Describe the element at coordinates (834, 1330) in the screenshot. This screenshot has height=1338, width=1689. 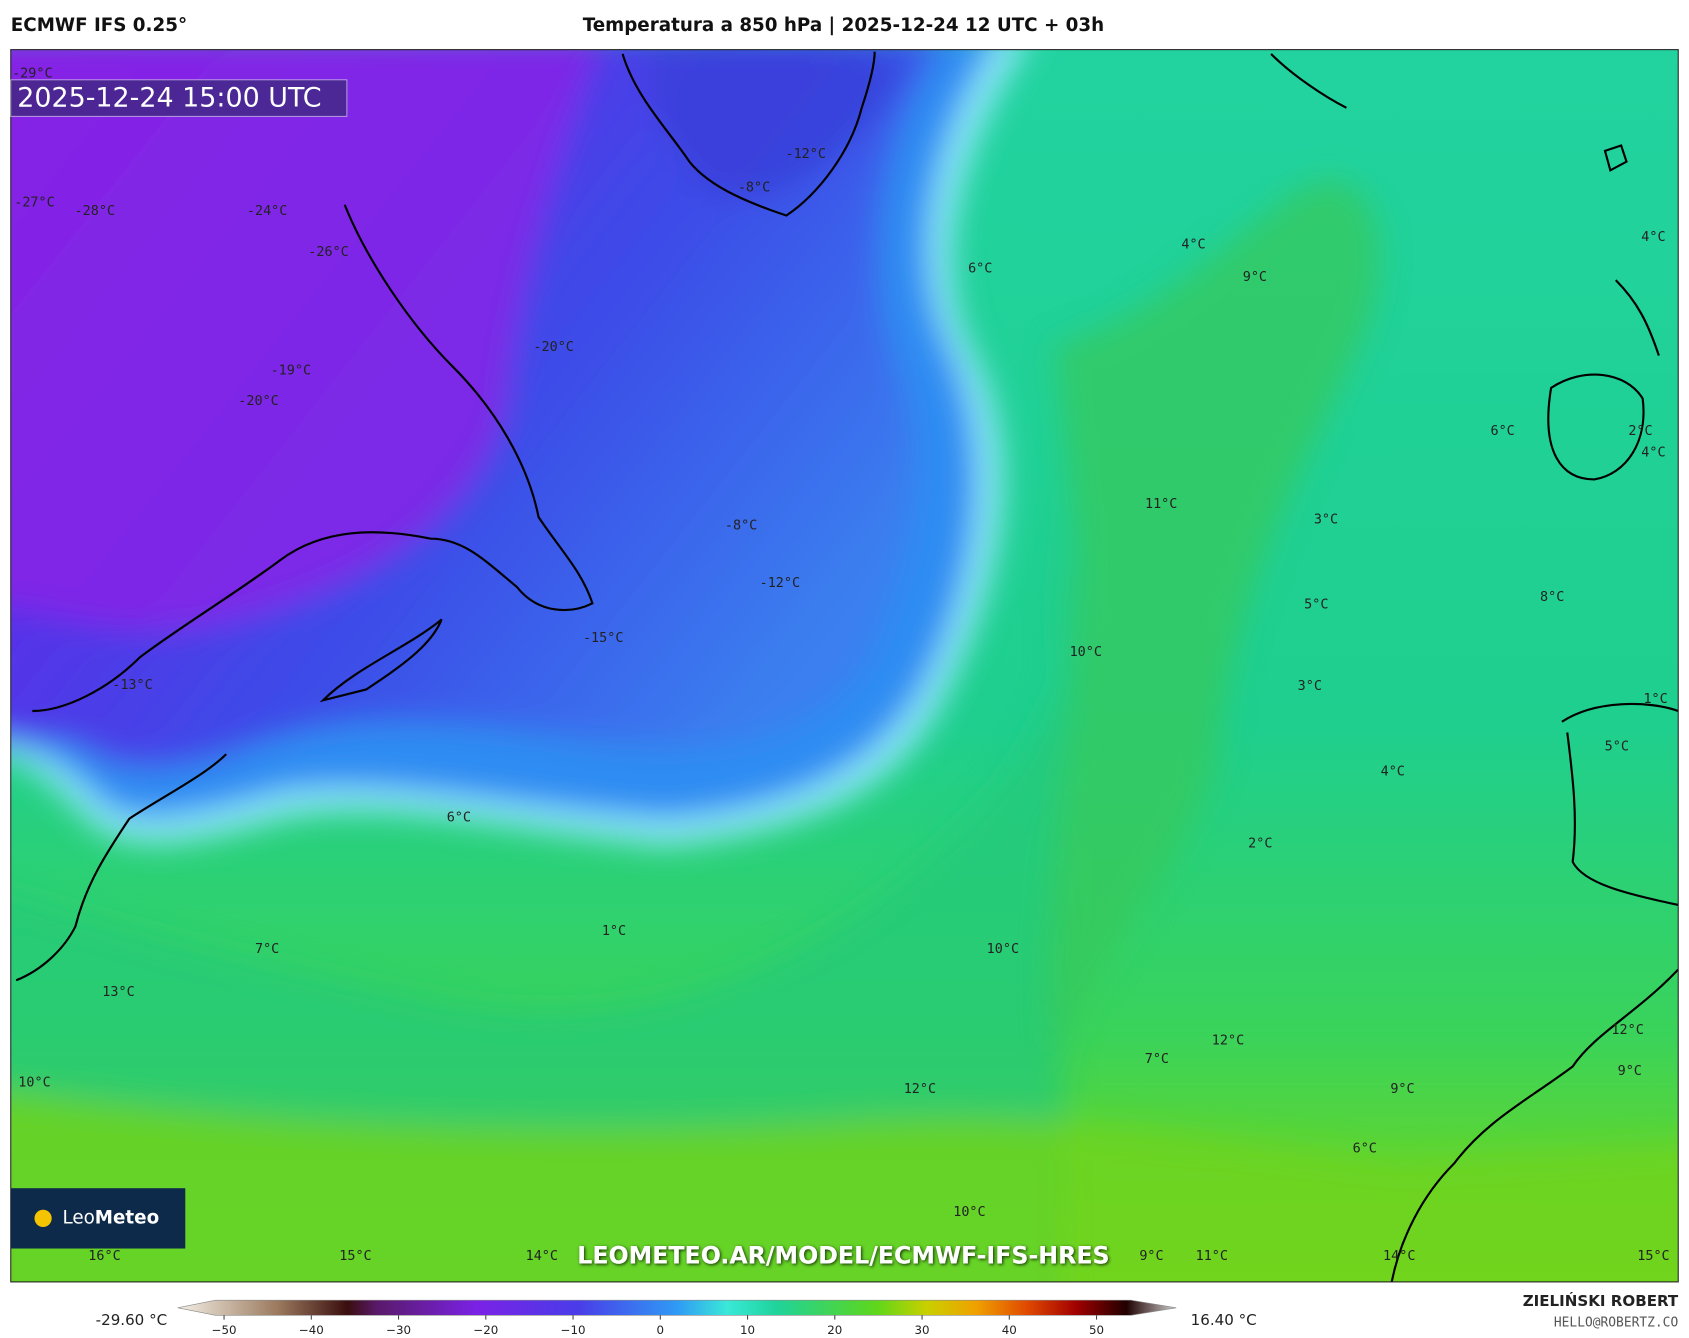
I see `colorbar-tick-label: 20` at that location.